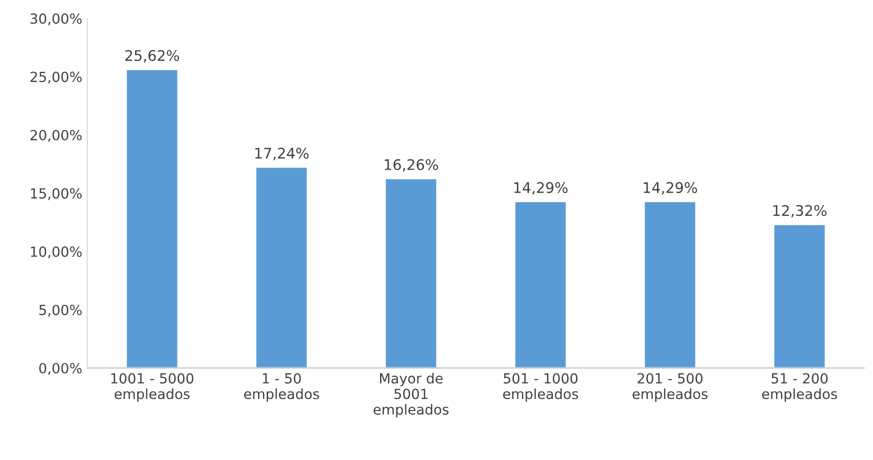 The height and width of the screenshot is (460, 873). I want to click on data-label: 17,24%, so click(282, 154).